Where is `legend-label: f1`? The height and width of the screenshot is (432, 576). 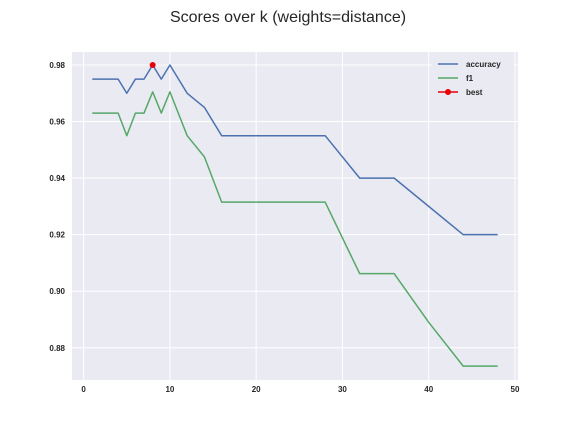 legend-label: f1 is located at coordinates (470, 78).